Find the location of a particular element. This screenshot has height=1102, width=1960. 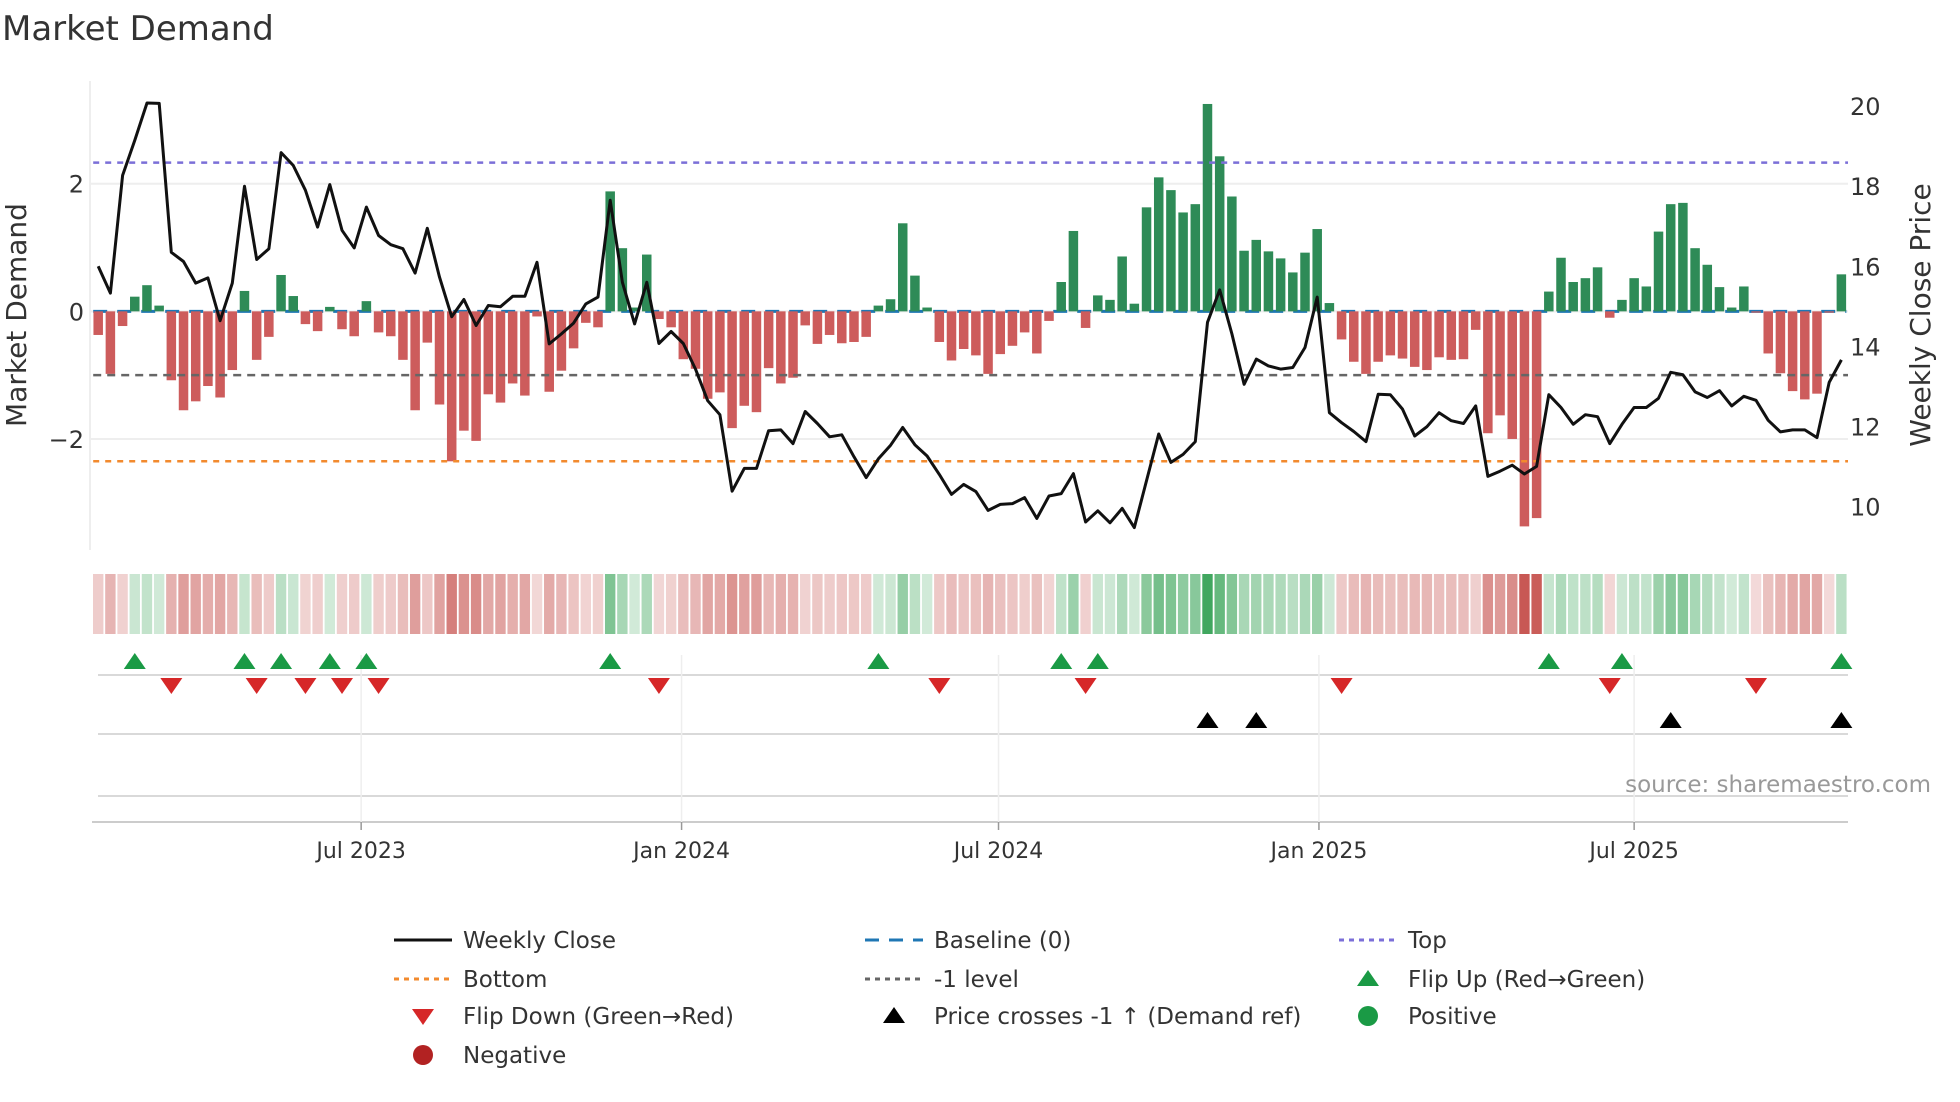

legend-item-price: Weekly Close is located at coordinates (505, 941).